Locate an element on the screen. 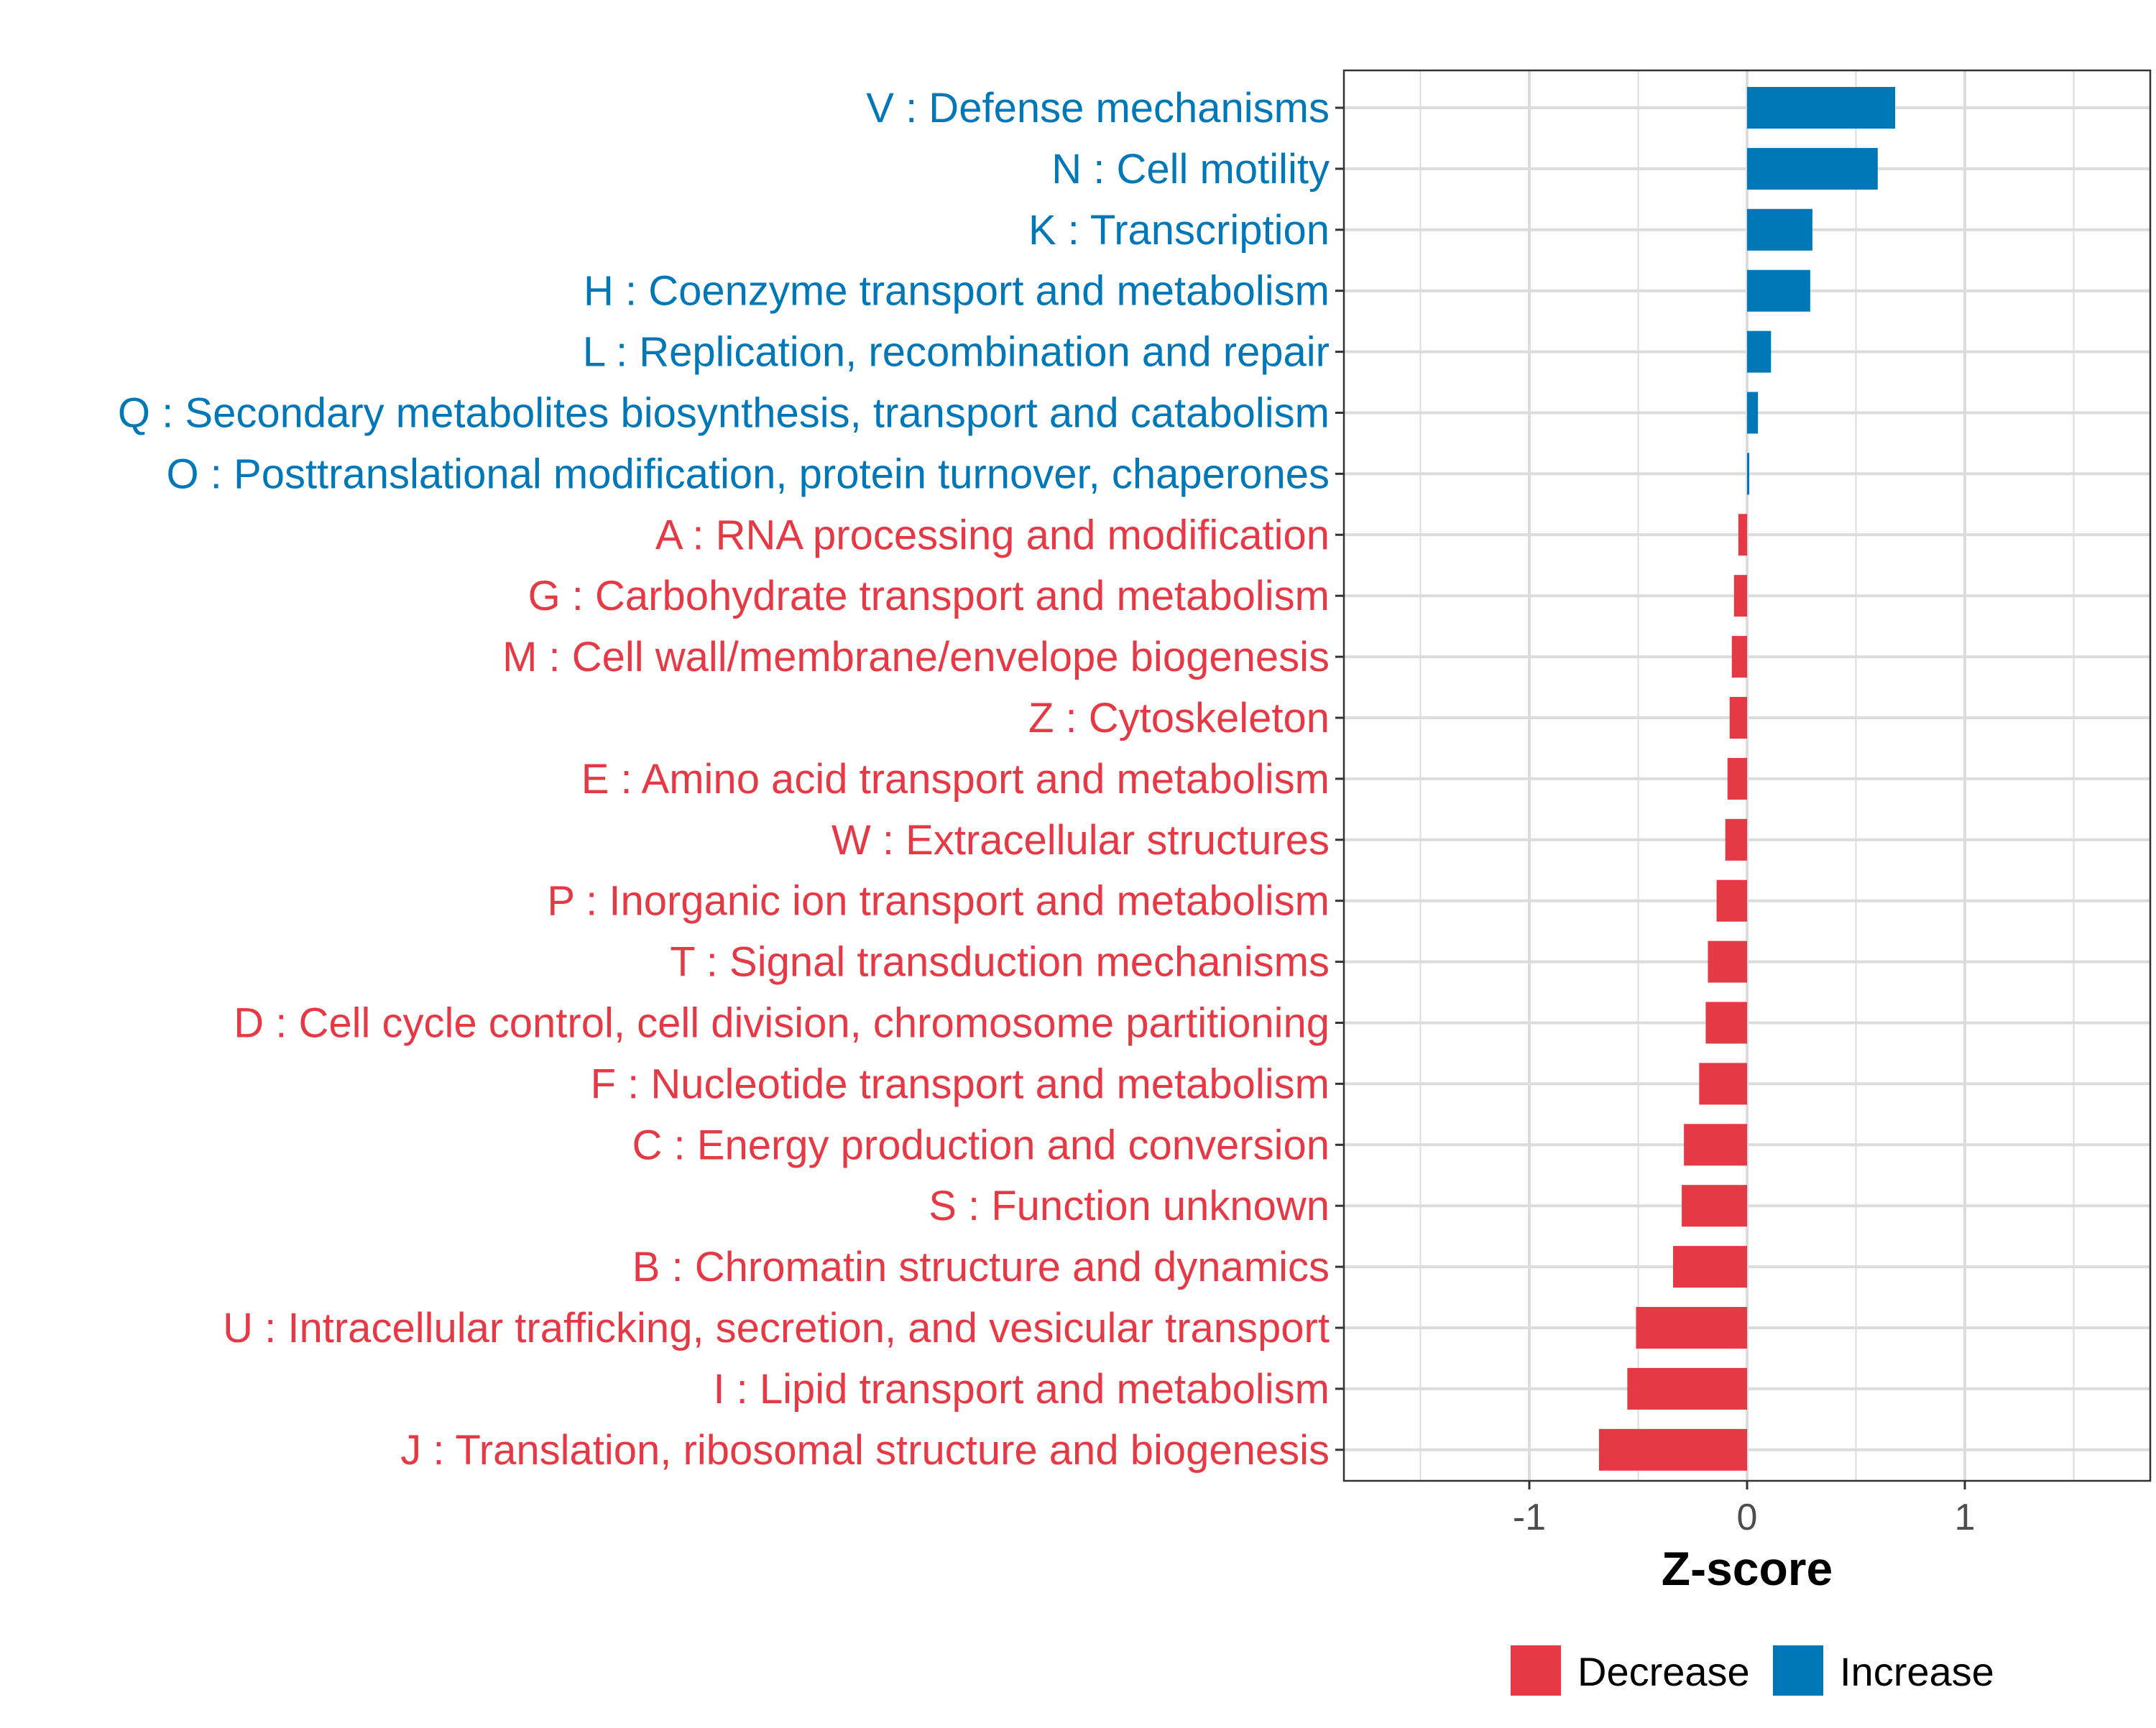 The image size is (2156, 1728). x-tick-label: 1 is located at coordinates (1965, 1518).